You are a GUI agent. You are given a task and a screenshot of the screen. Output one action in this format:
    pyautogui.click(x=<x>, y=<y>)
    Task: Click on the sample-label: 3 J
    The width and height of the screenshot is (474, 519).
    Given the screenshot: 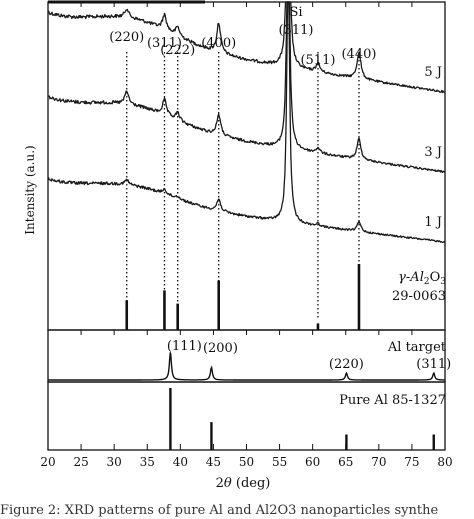 What is the action you would take?
    pyautogui.click(x=433, y=152)
    